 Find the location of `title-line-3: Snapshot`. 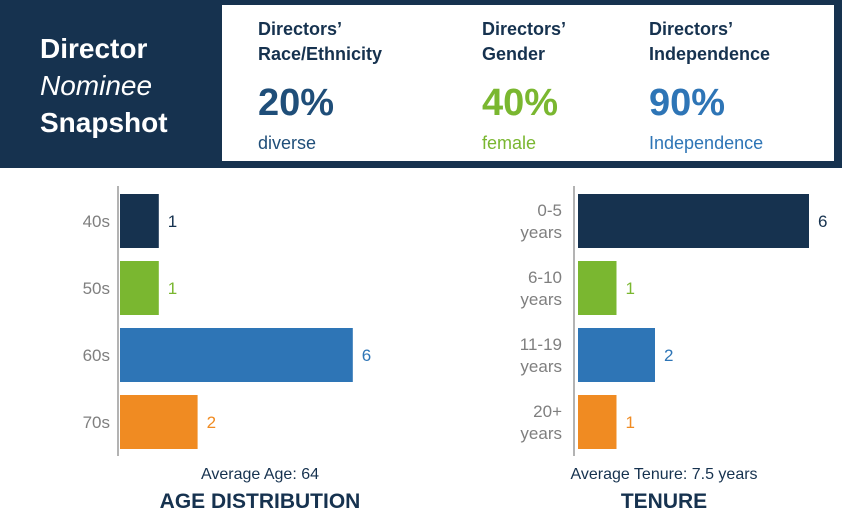

title-line-3: Snapshot is located at coordinates (104, 122).